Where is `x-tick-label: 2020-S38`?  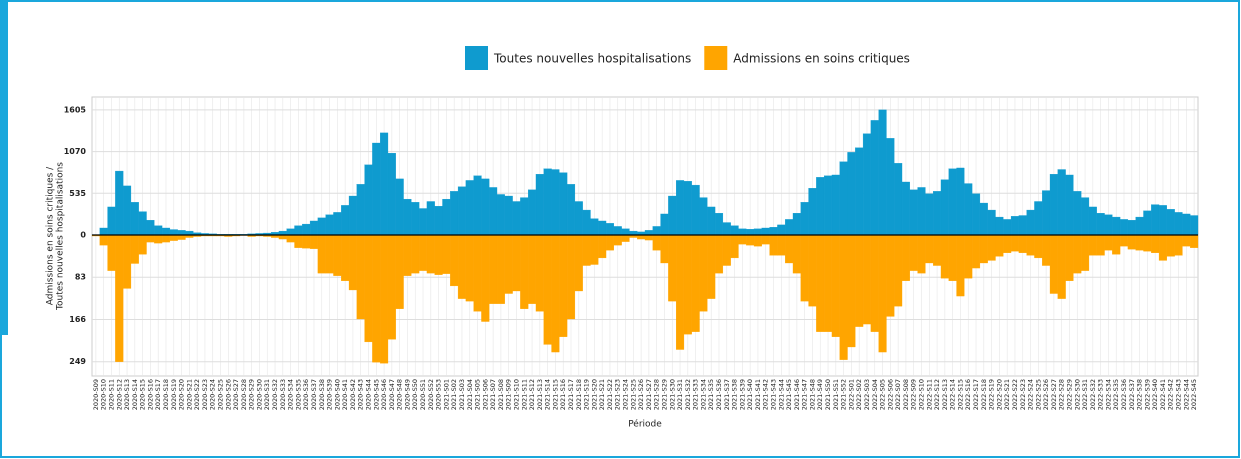 x-tick-label: 2020-S38 is located at coordinates (322, 394).